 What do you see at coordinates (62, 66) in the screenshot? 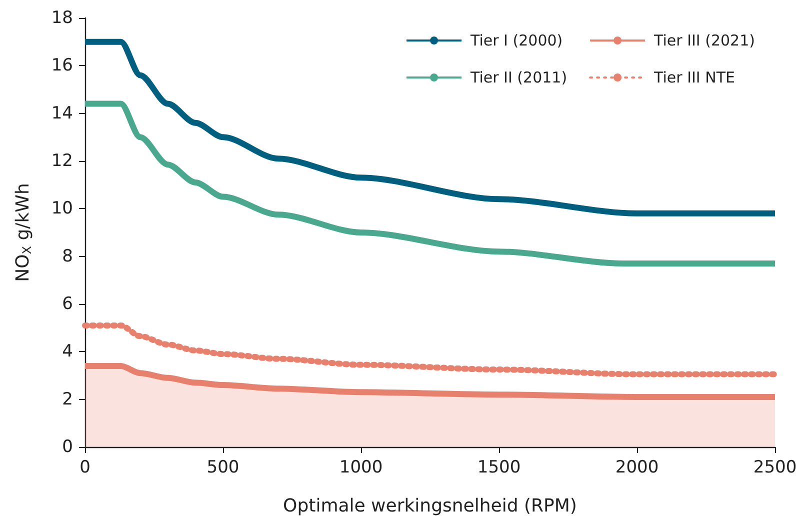
I see `y-tick-label: 16` at bounding box center [62, 66].